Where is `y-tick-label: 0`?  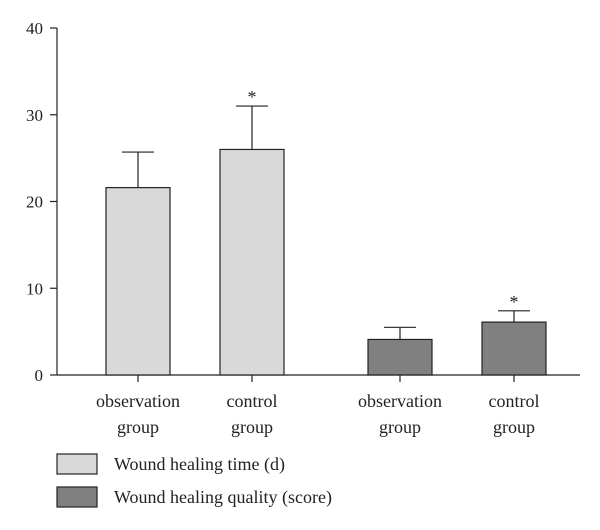 y-tick-label: 0 is located at coordinates (39, 375).